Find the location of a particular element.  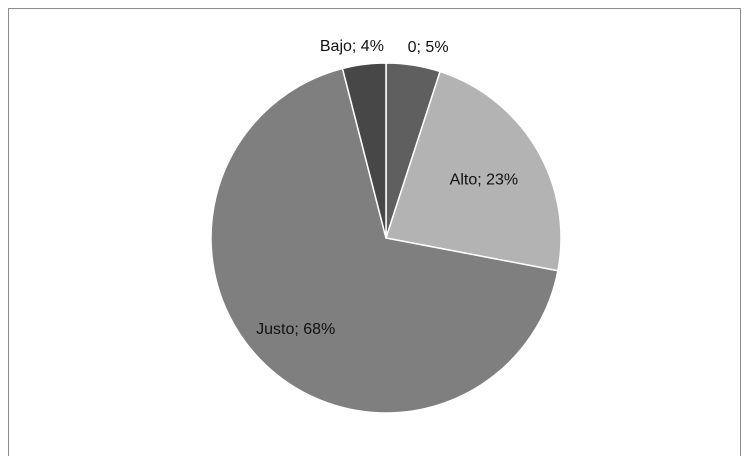

pie-slice-bajo is located at coordinates (364, 150).